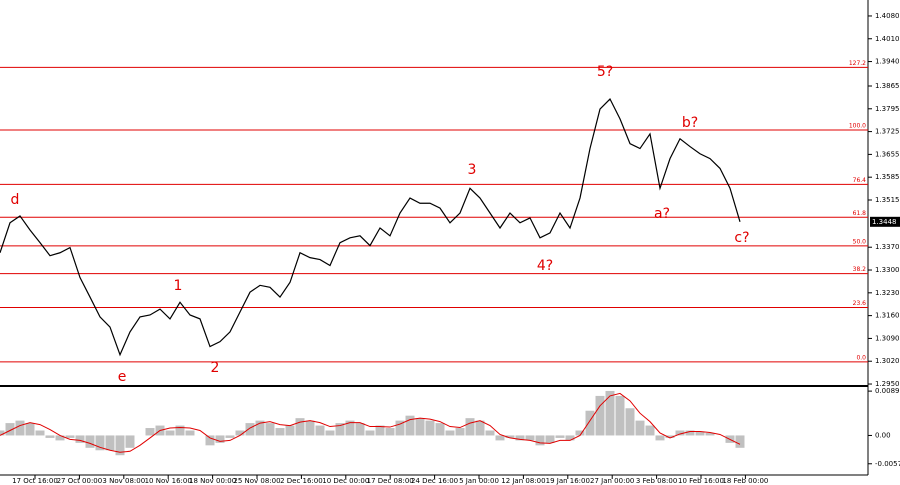 This screenshot has width=900, height=485. Describe the element at coordinates (860, 213) in the screenshot. I see `fib-label: 61.8` at that location.